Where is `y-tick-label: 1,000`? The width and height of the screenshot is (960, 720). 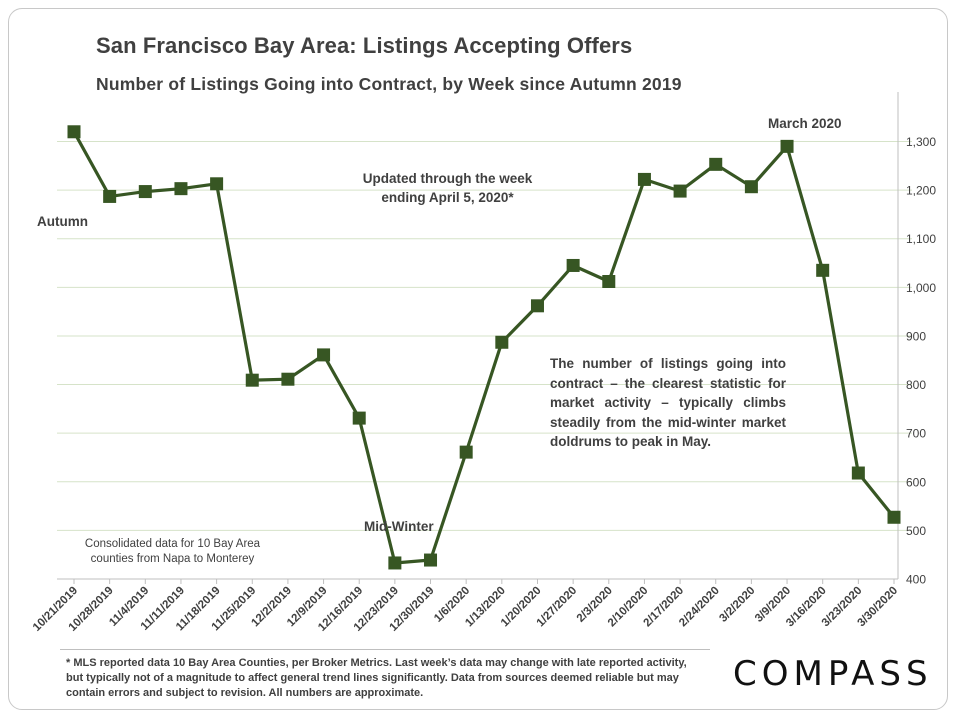 y-tick-label: 1,000 is located at coordinates (921, 288).